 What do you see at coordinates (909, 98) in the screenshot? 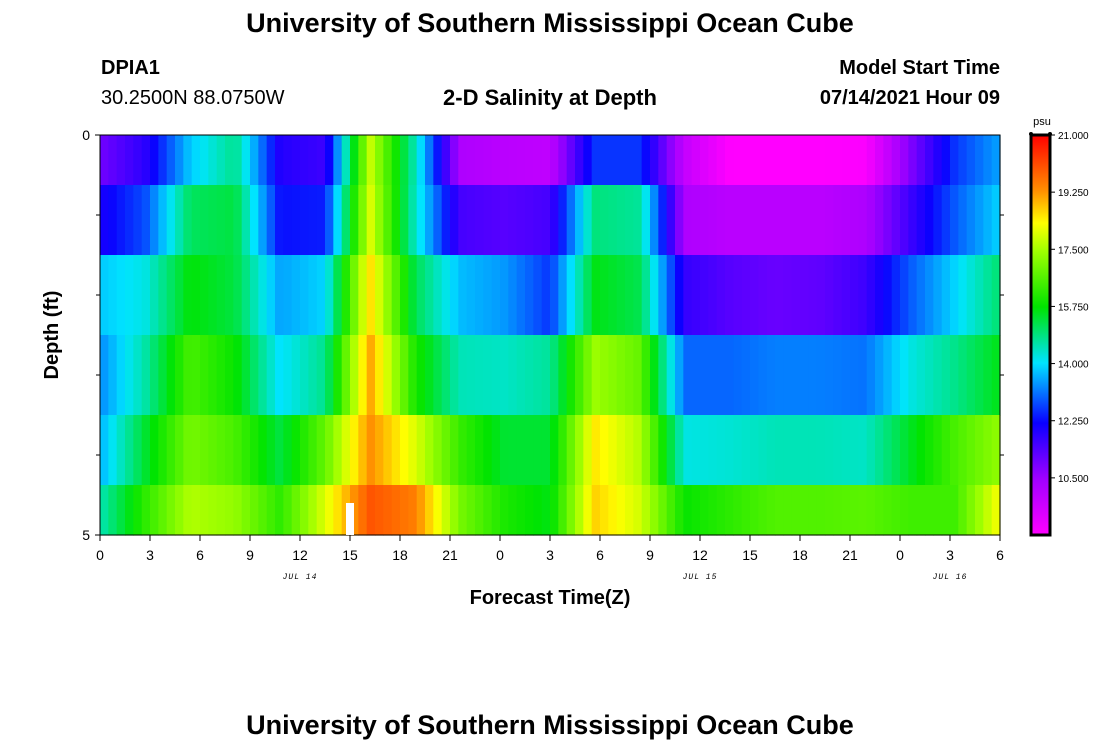
I see `model-start-value: 07/14/2021 Hour 09` at bounding box center [909, 98].